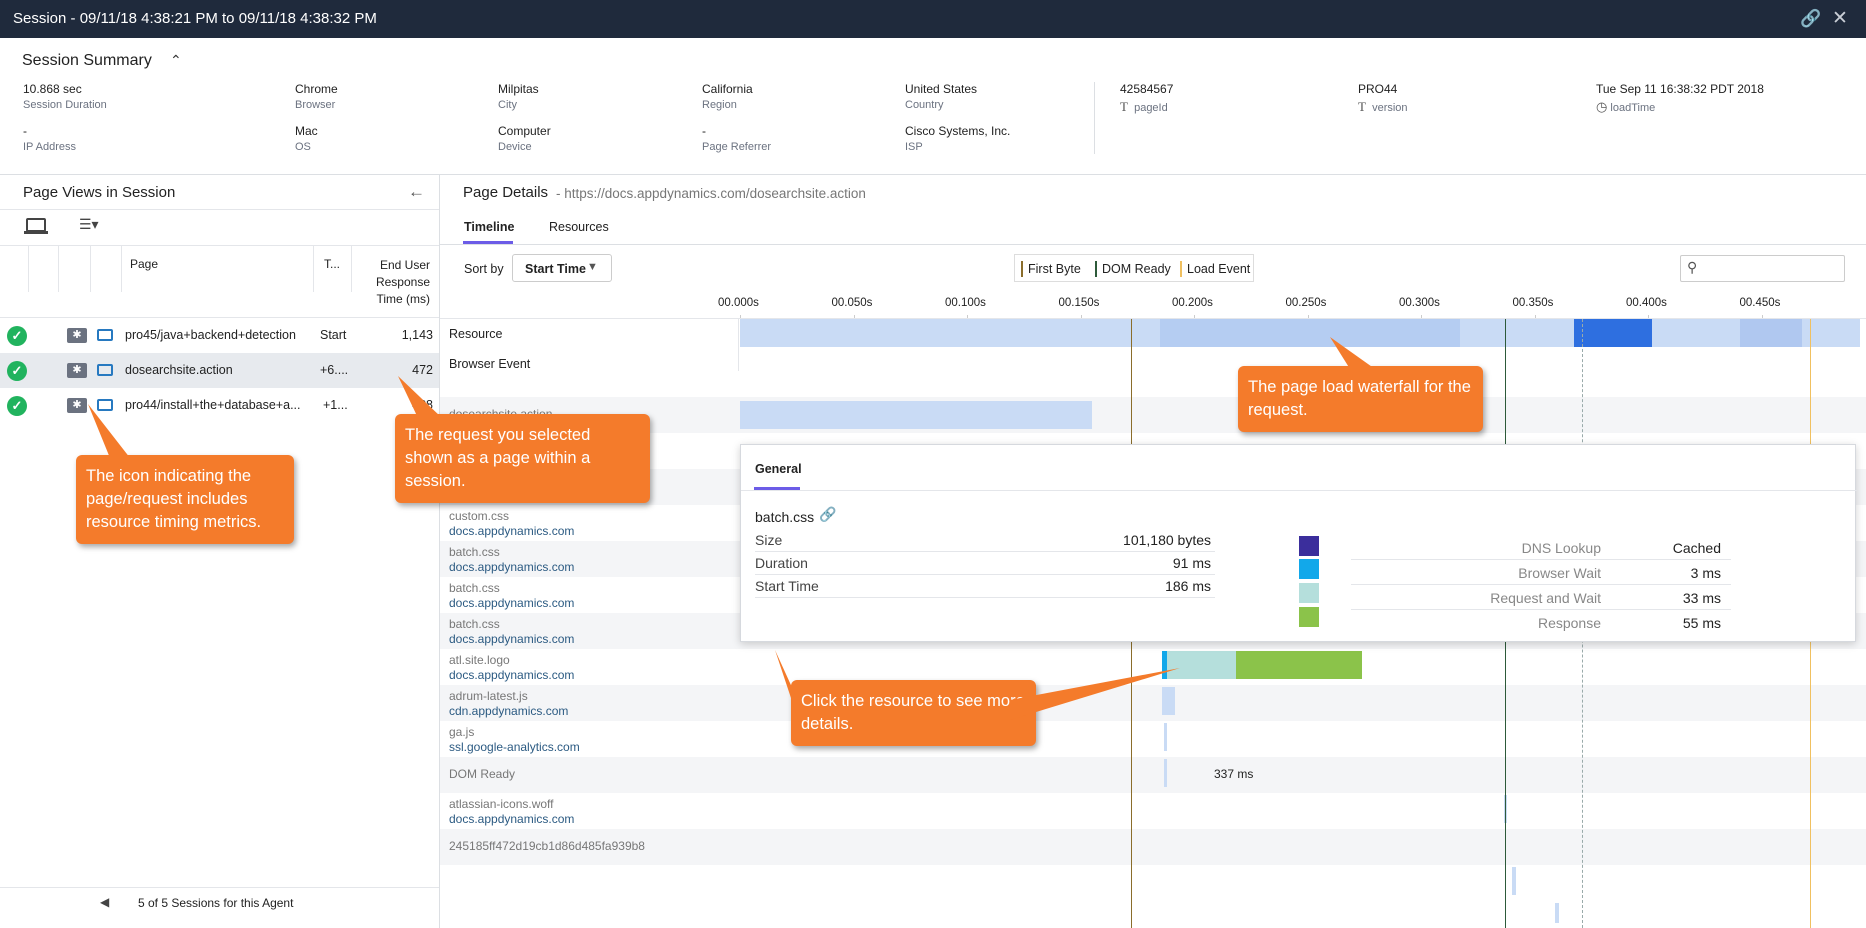 This screenshot has height=928, width=1866. Describe the element at coordinates (737, 138) in the screenshot. I see `field-page-referrer: - Page Referrer` at that location.